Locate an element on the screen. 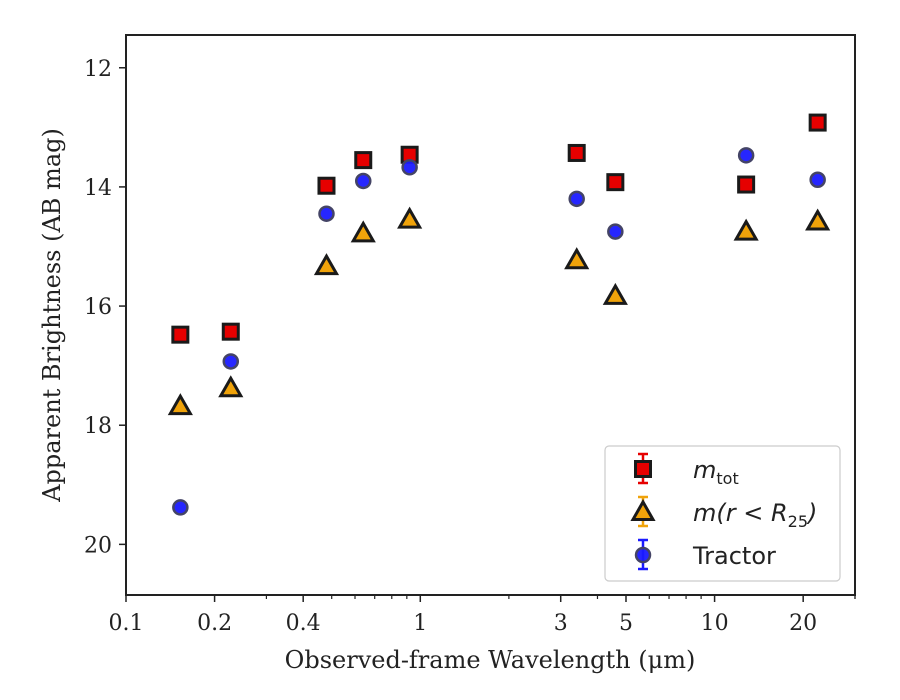  y-tick-label: 16 is located at coordinates (98, 307).